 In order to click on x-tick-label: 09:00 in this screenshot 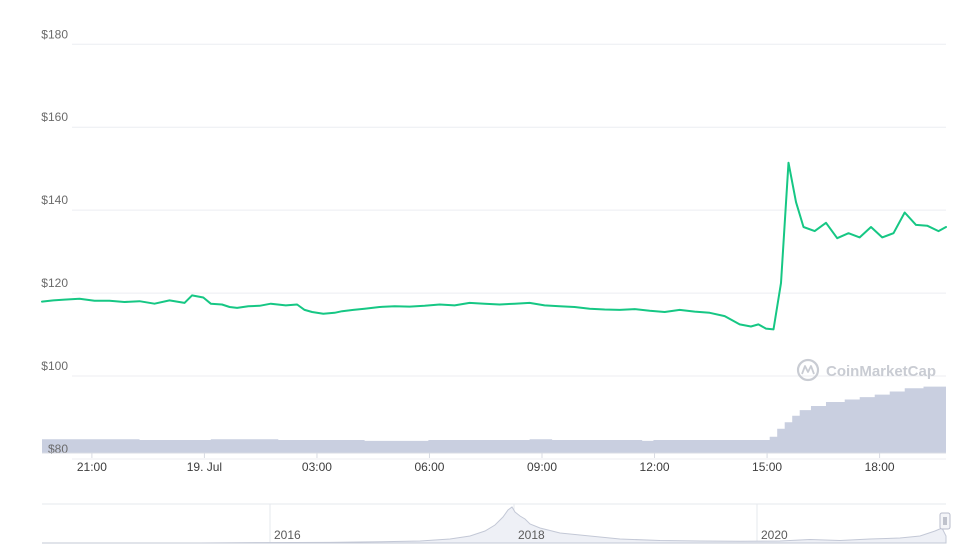, I will do `click(542, 467)`.